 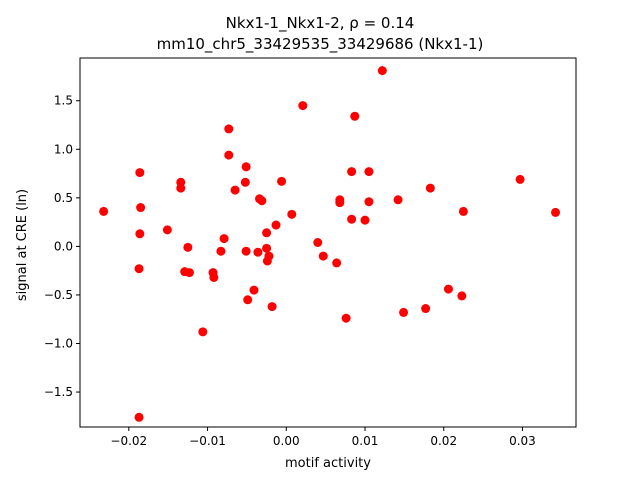 I want to click on y-tick-label: −1.0, so click(x=58, y=343).